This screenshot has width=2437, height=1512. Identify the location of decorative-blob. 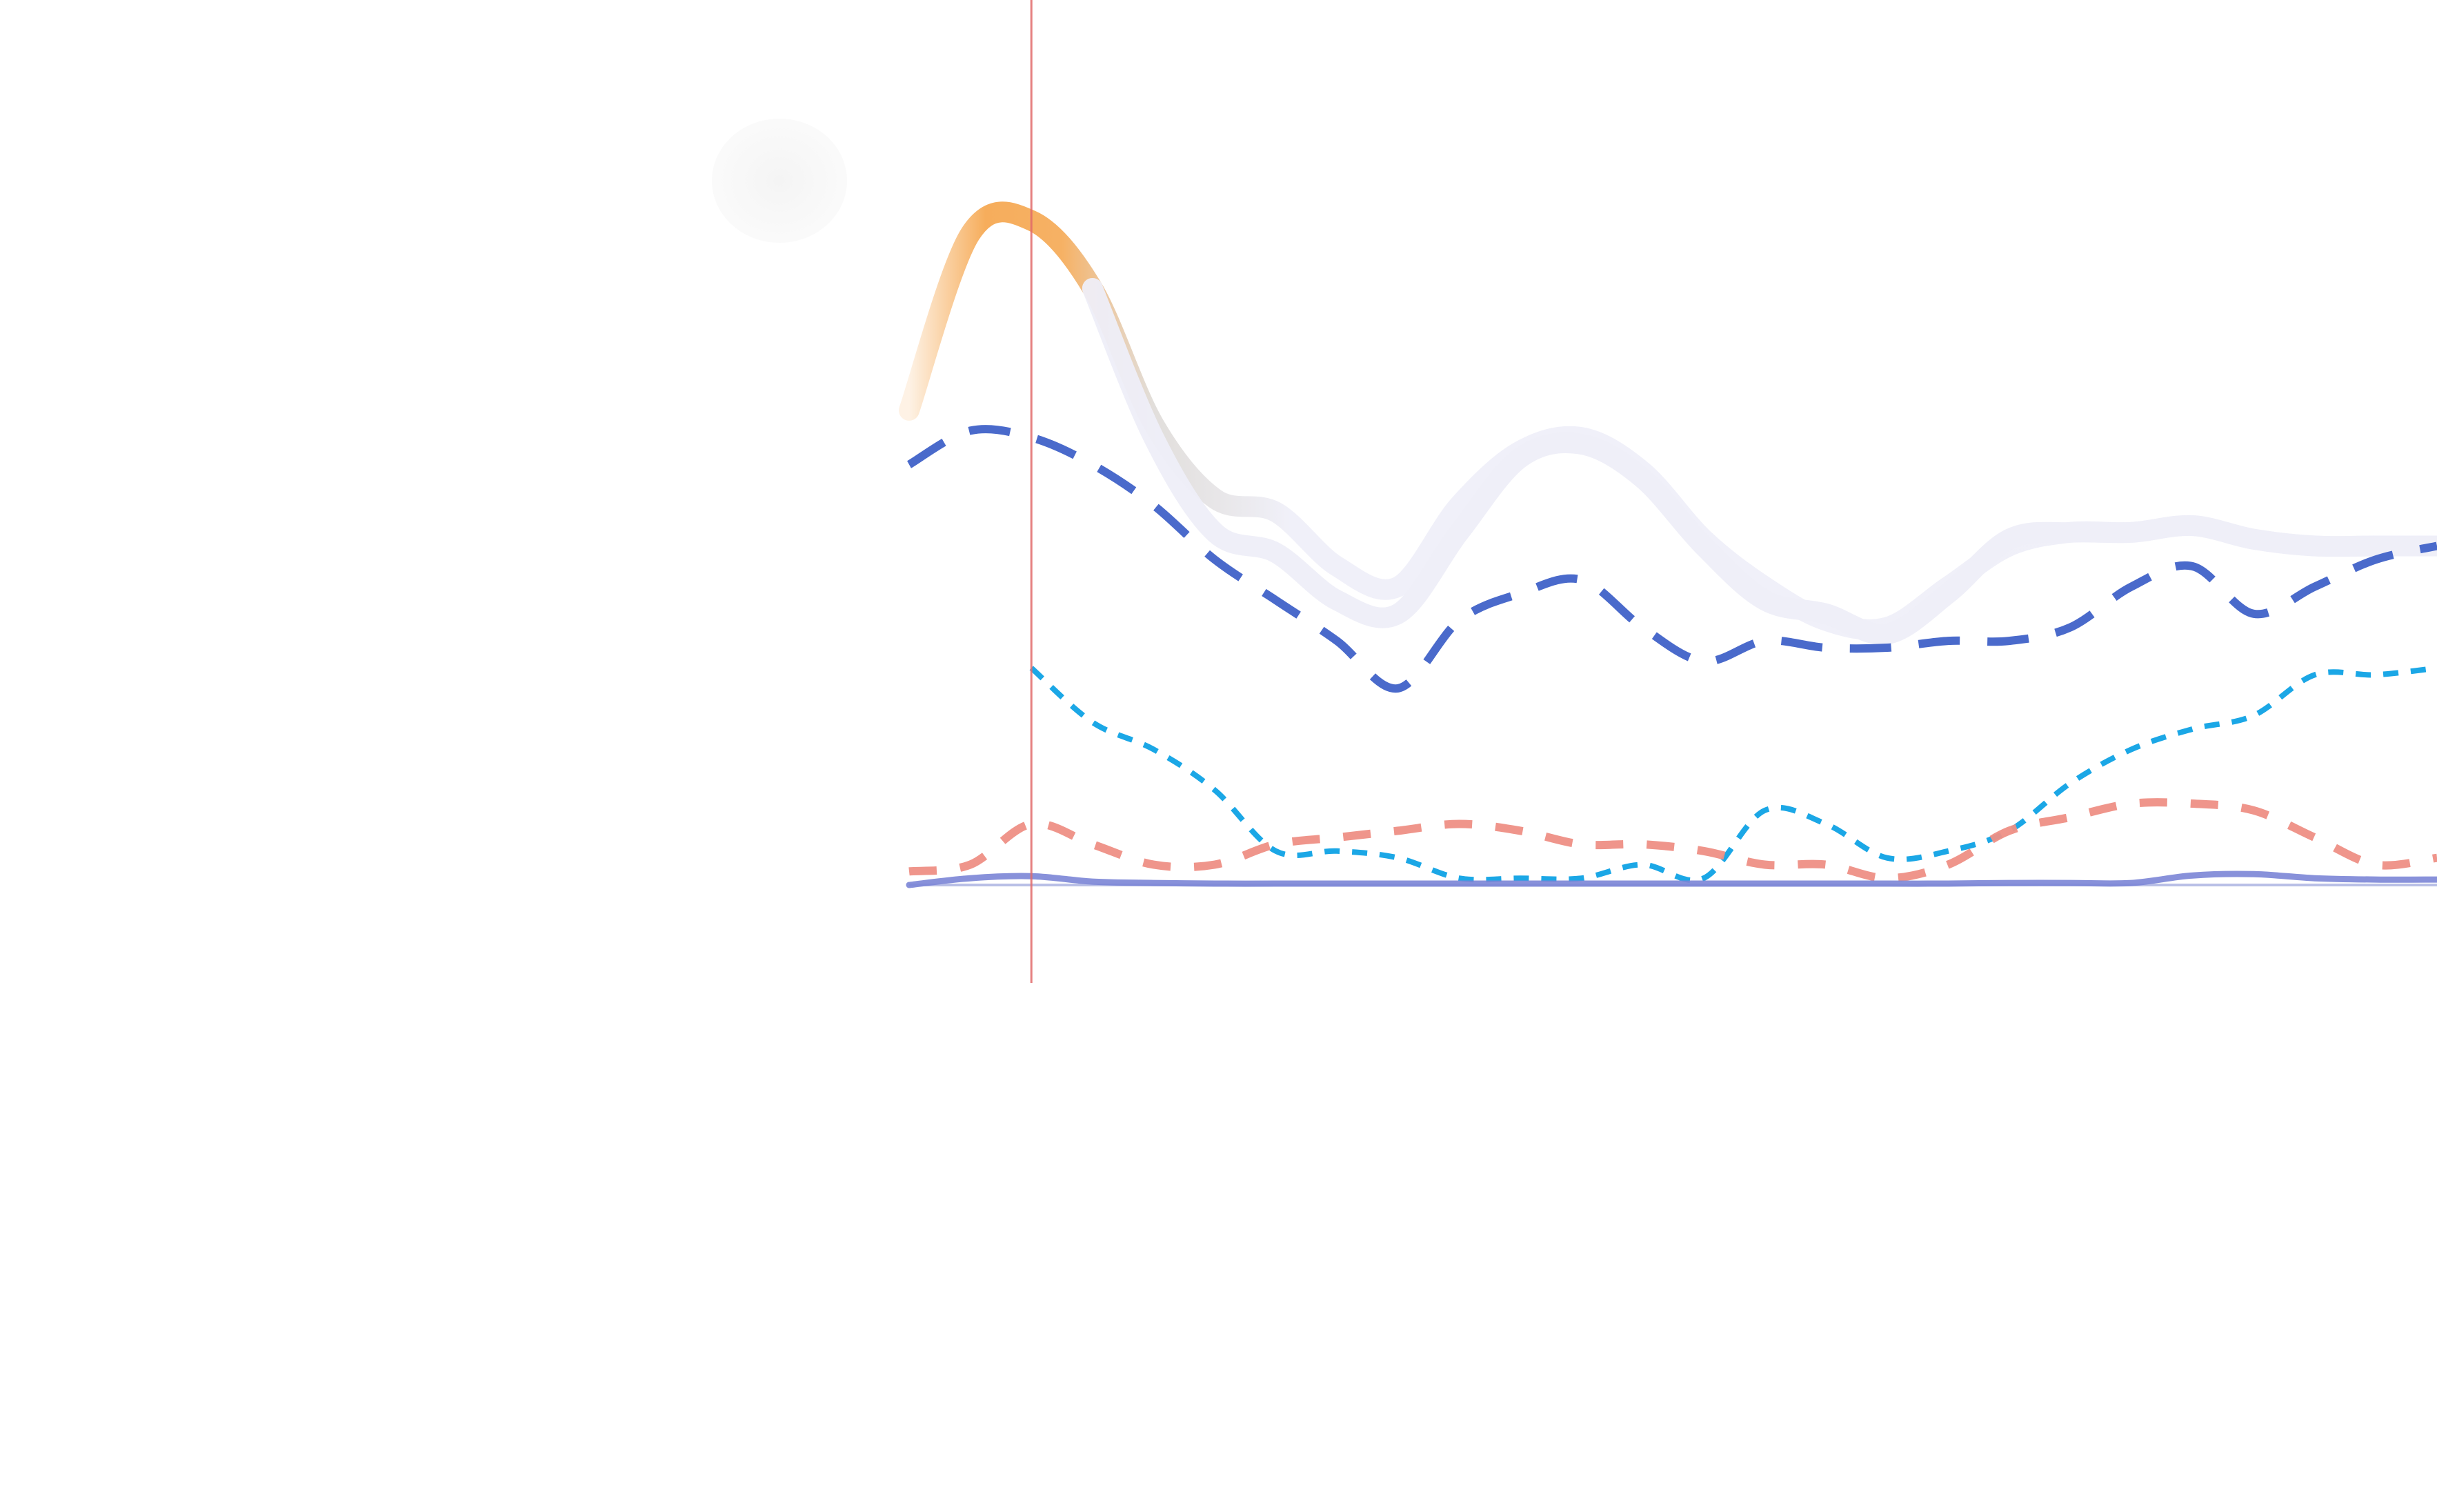
(779, 181).